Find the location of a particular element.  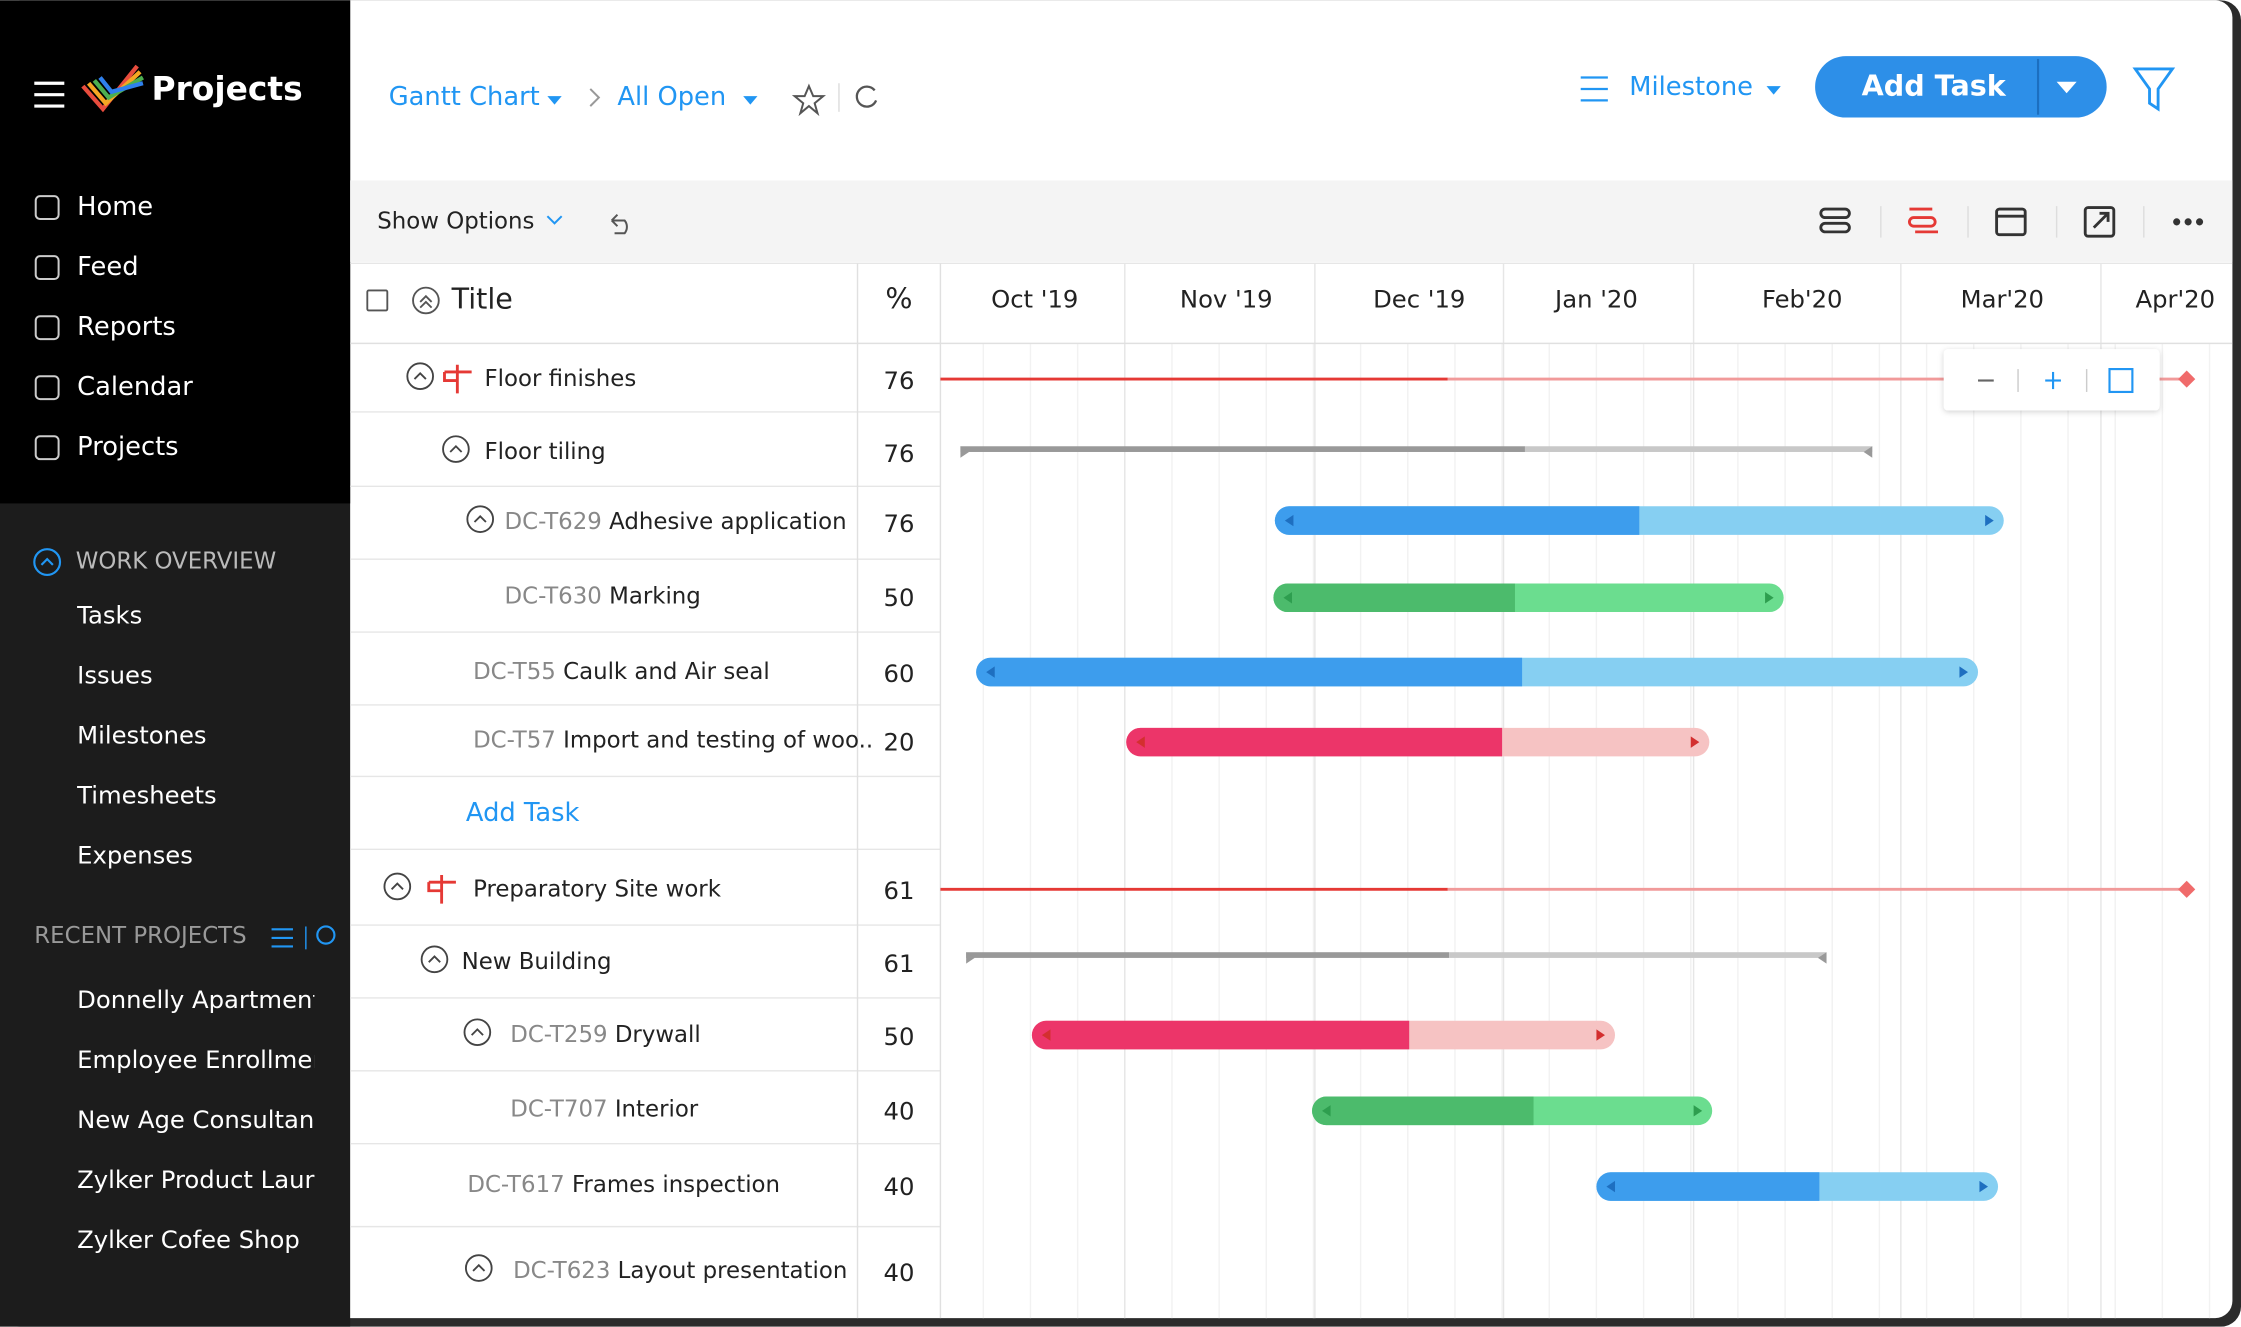

task-id: DC-T630 is located at coordinates (553, 596).